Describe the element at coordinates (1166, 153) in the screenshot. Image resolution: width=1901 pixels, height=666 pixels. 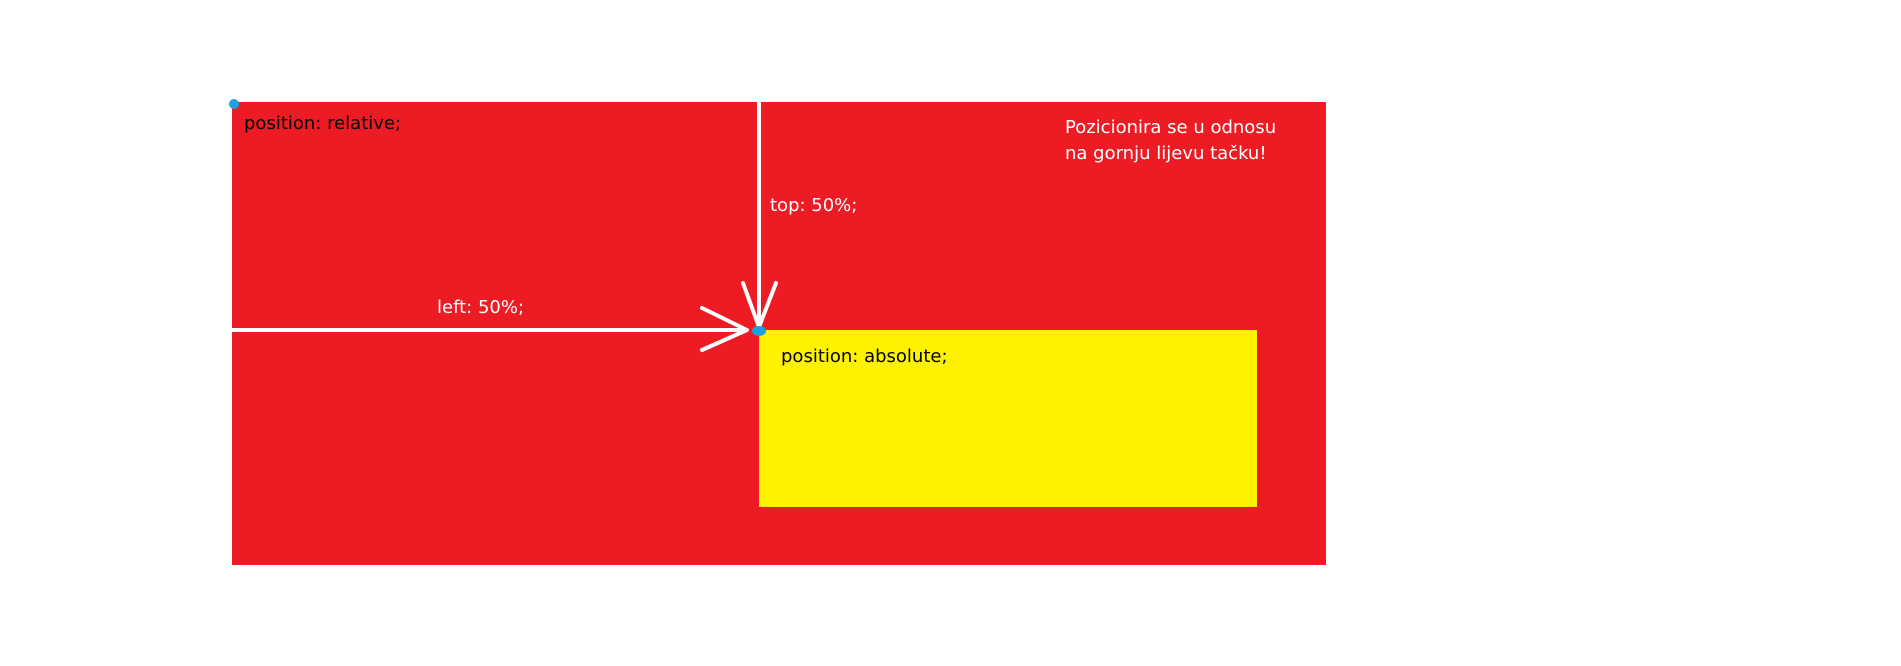
I see `note-line-2: na gornju lijevu tačku!` at that location.